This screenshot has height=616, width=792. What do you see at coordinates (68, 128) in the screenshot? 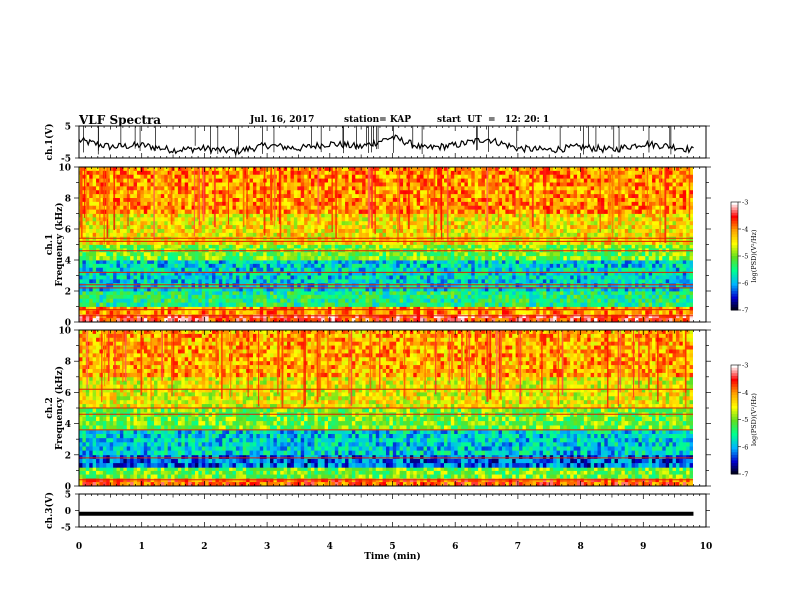
I see `y-tick-label: 5` at bounding box center [68, 128].